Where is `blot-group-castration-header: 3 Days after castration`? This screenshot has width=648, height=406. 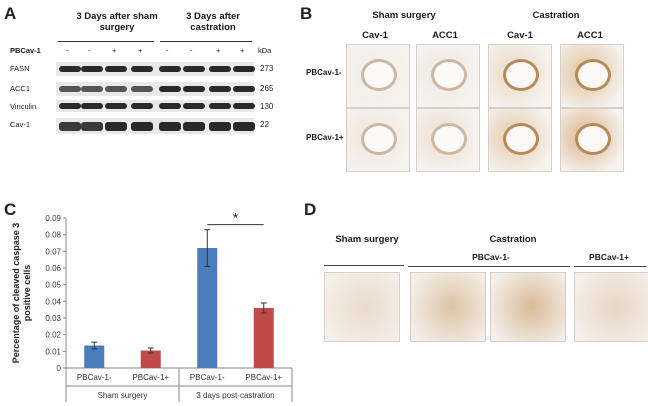
blot-group-castration-header: 3 Days after castration is located at coordinates (213, 22).